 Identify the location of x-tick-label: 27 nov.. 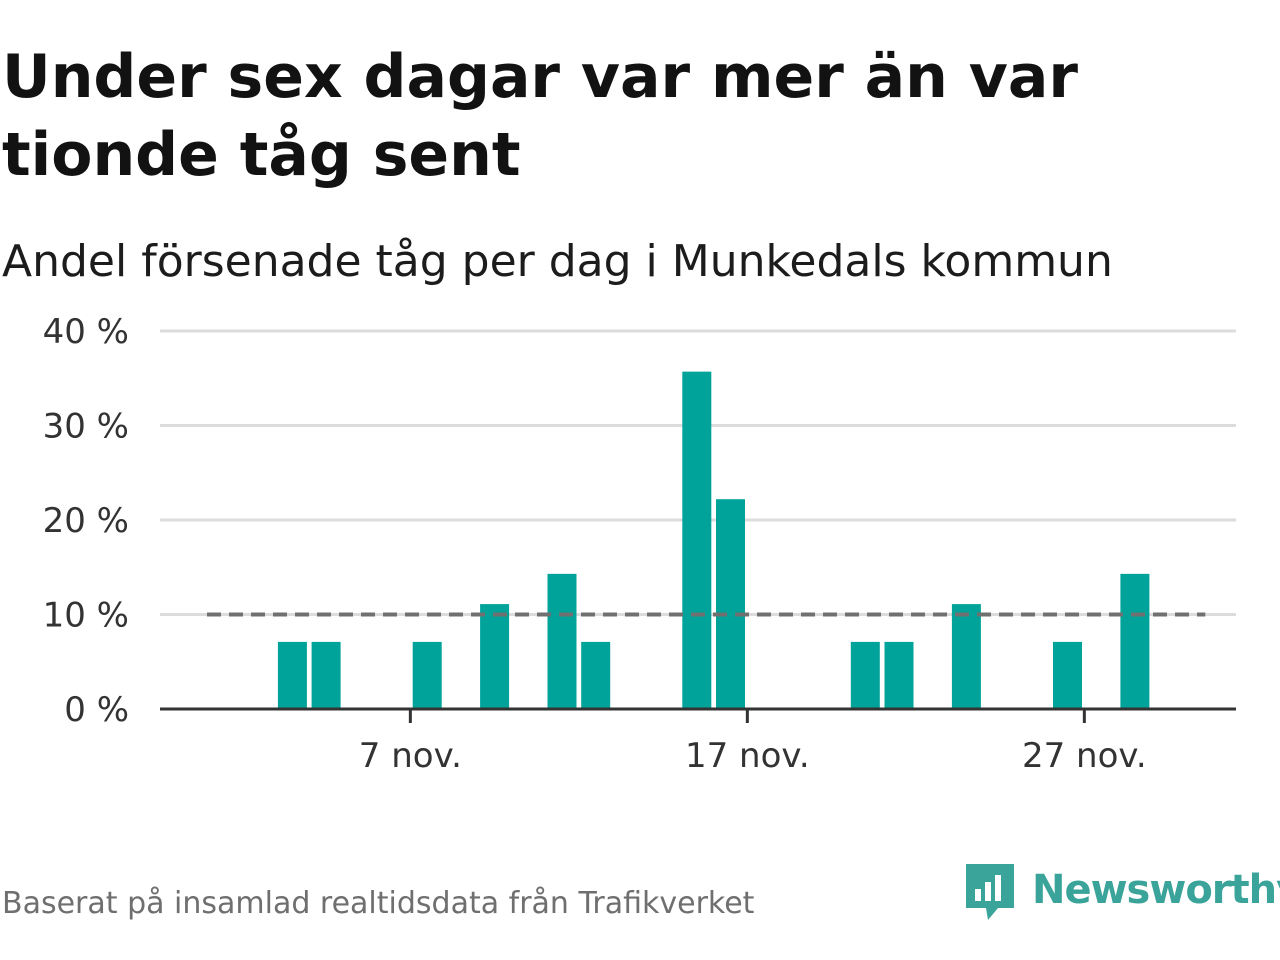
(1084, 756).